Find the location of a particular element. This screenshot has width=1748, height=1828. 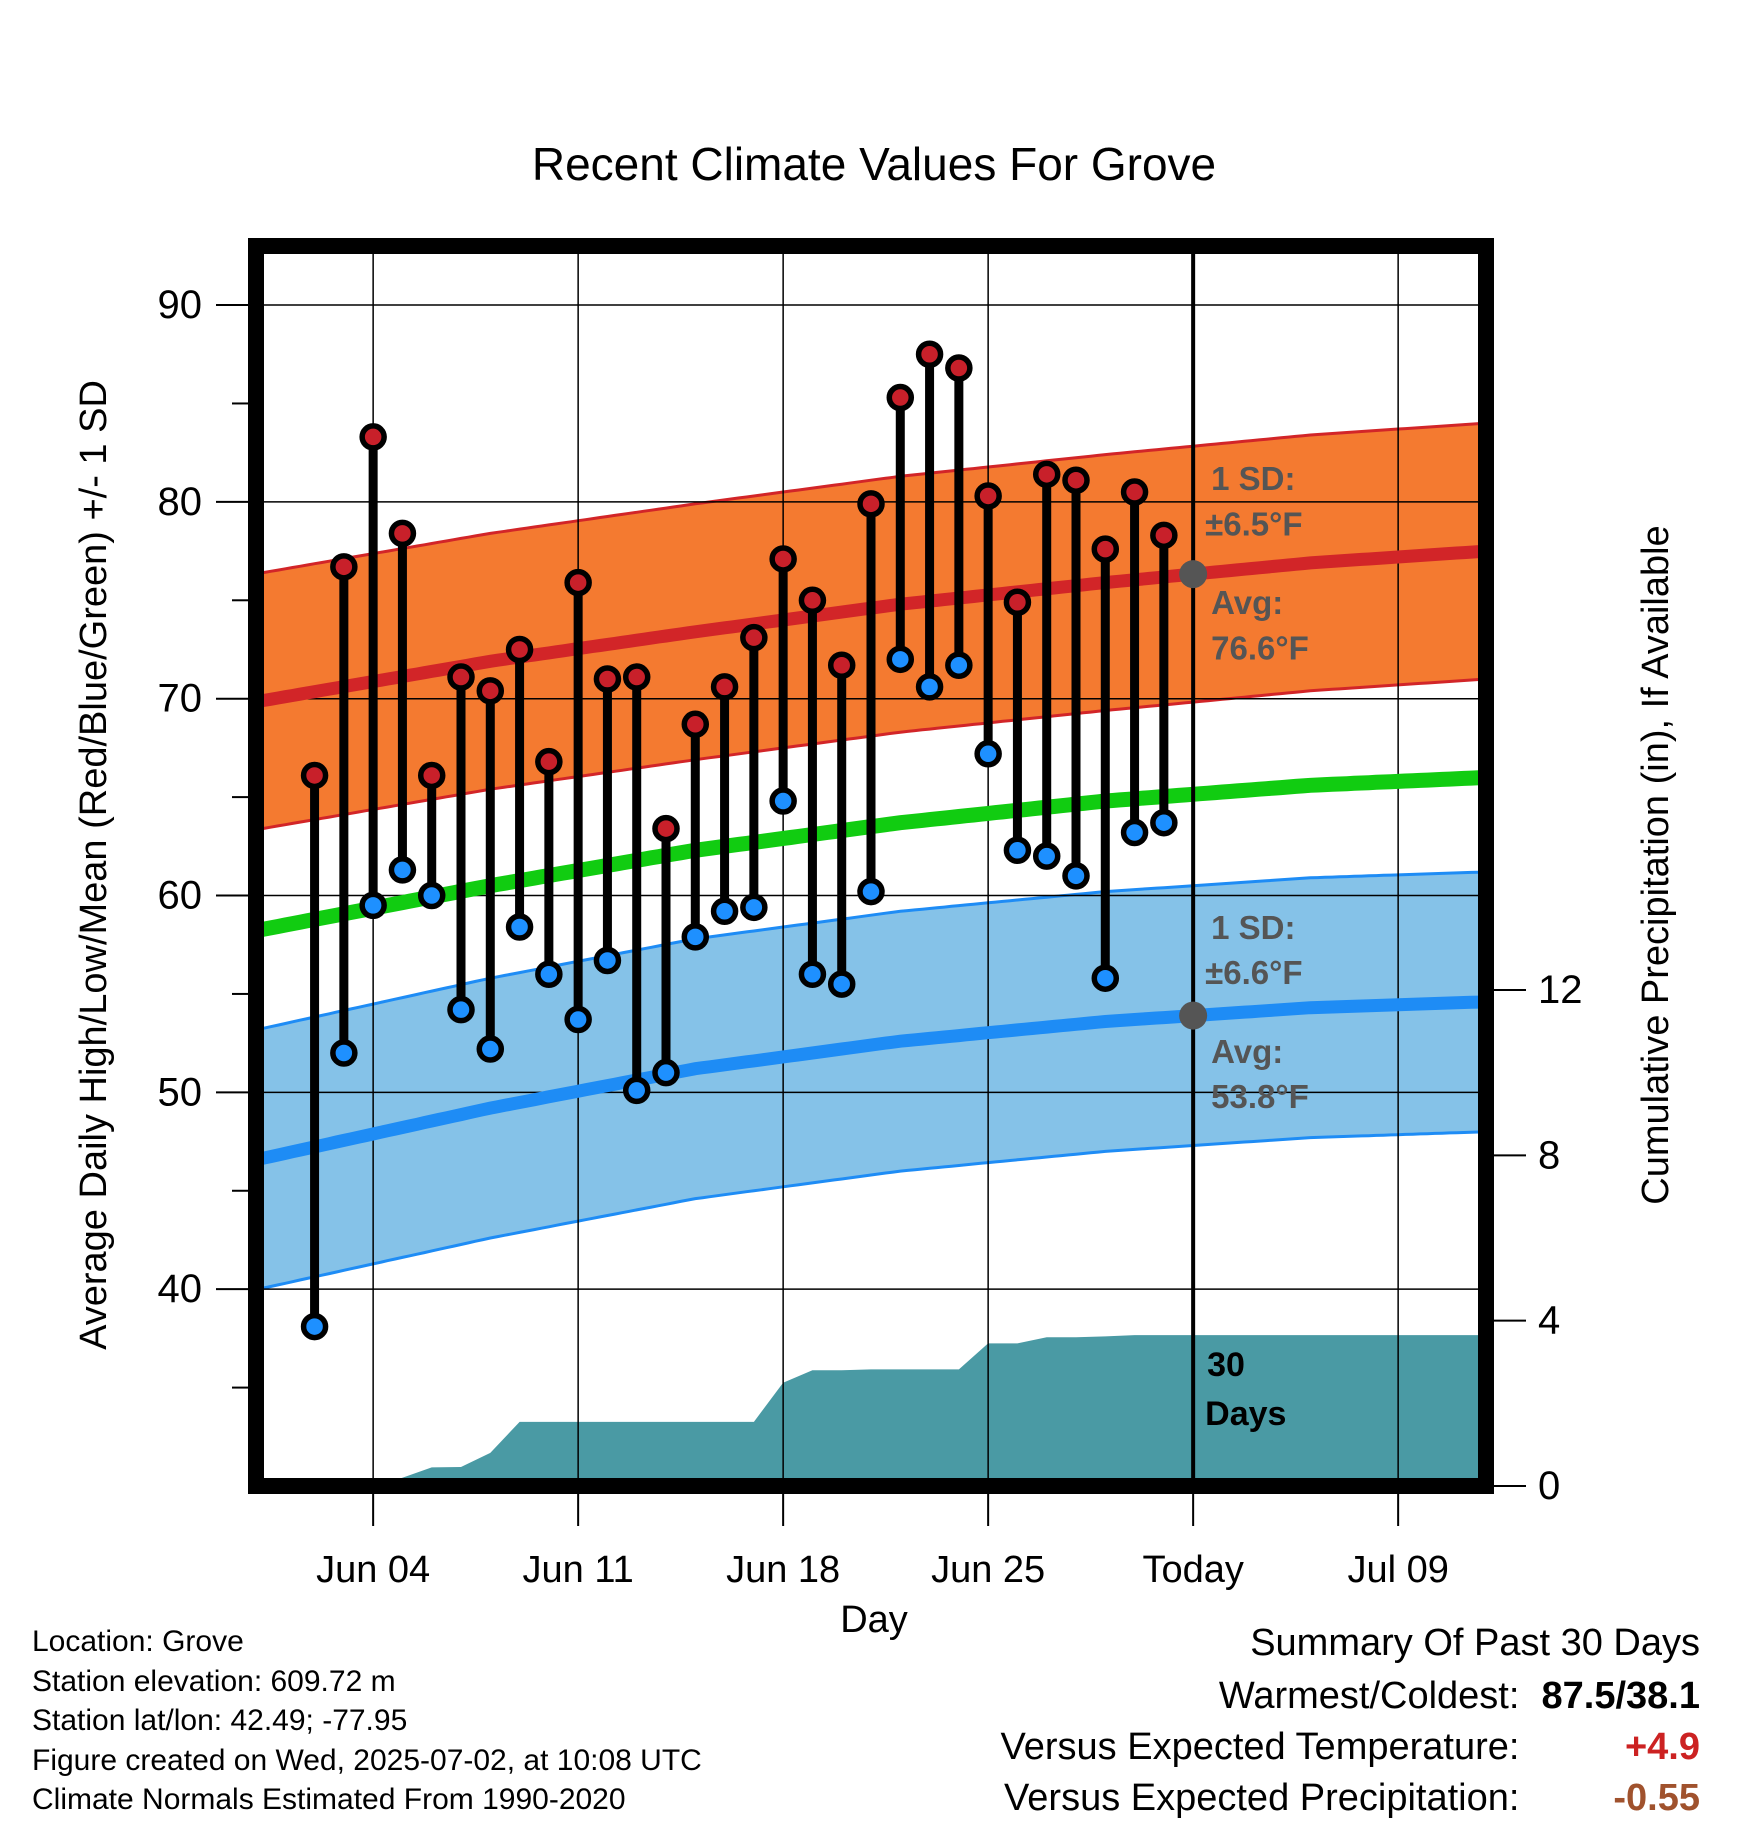

x-tick-label: Jun 25 is located at coordinates (988, 1570).